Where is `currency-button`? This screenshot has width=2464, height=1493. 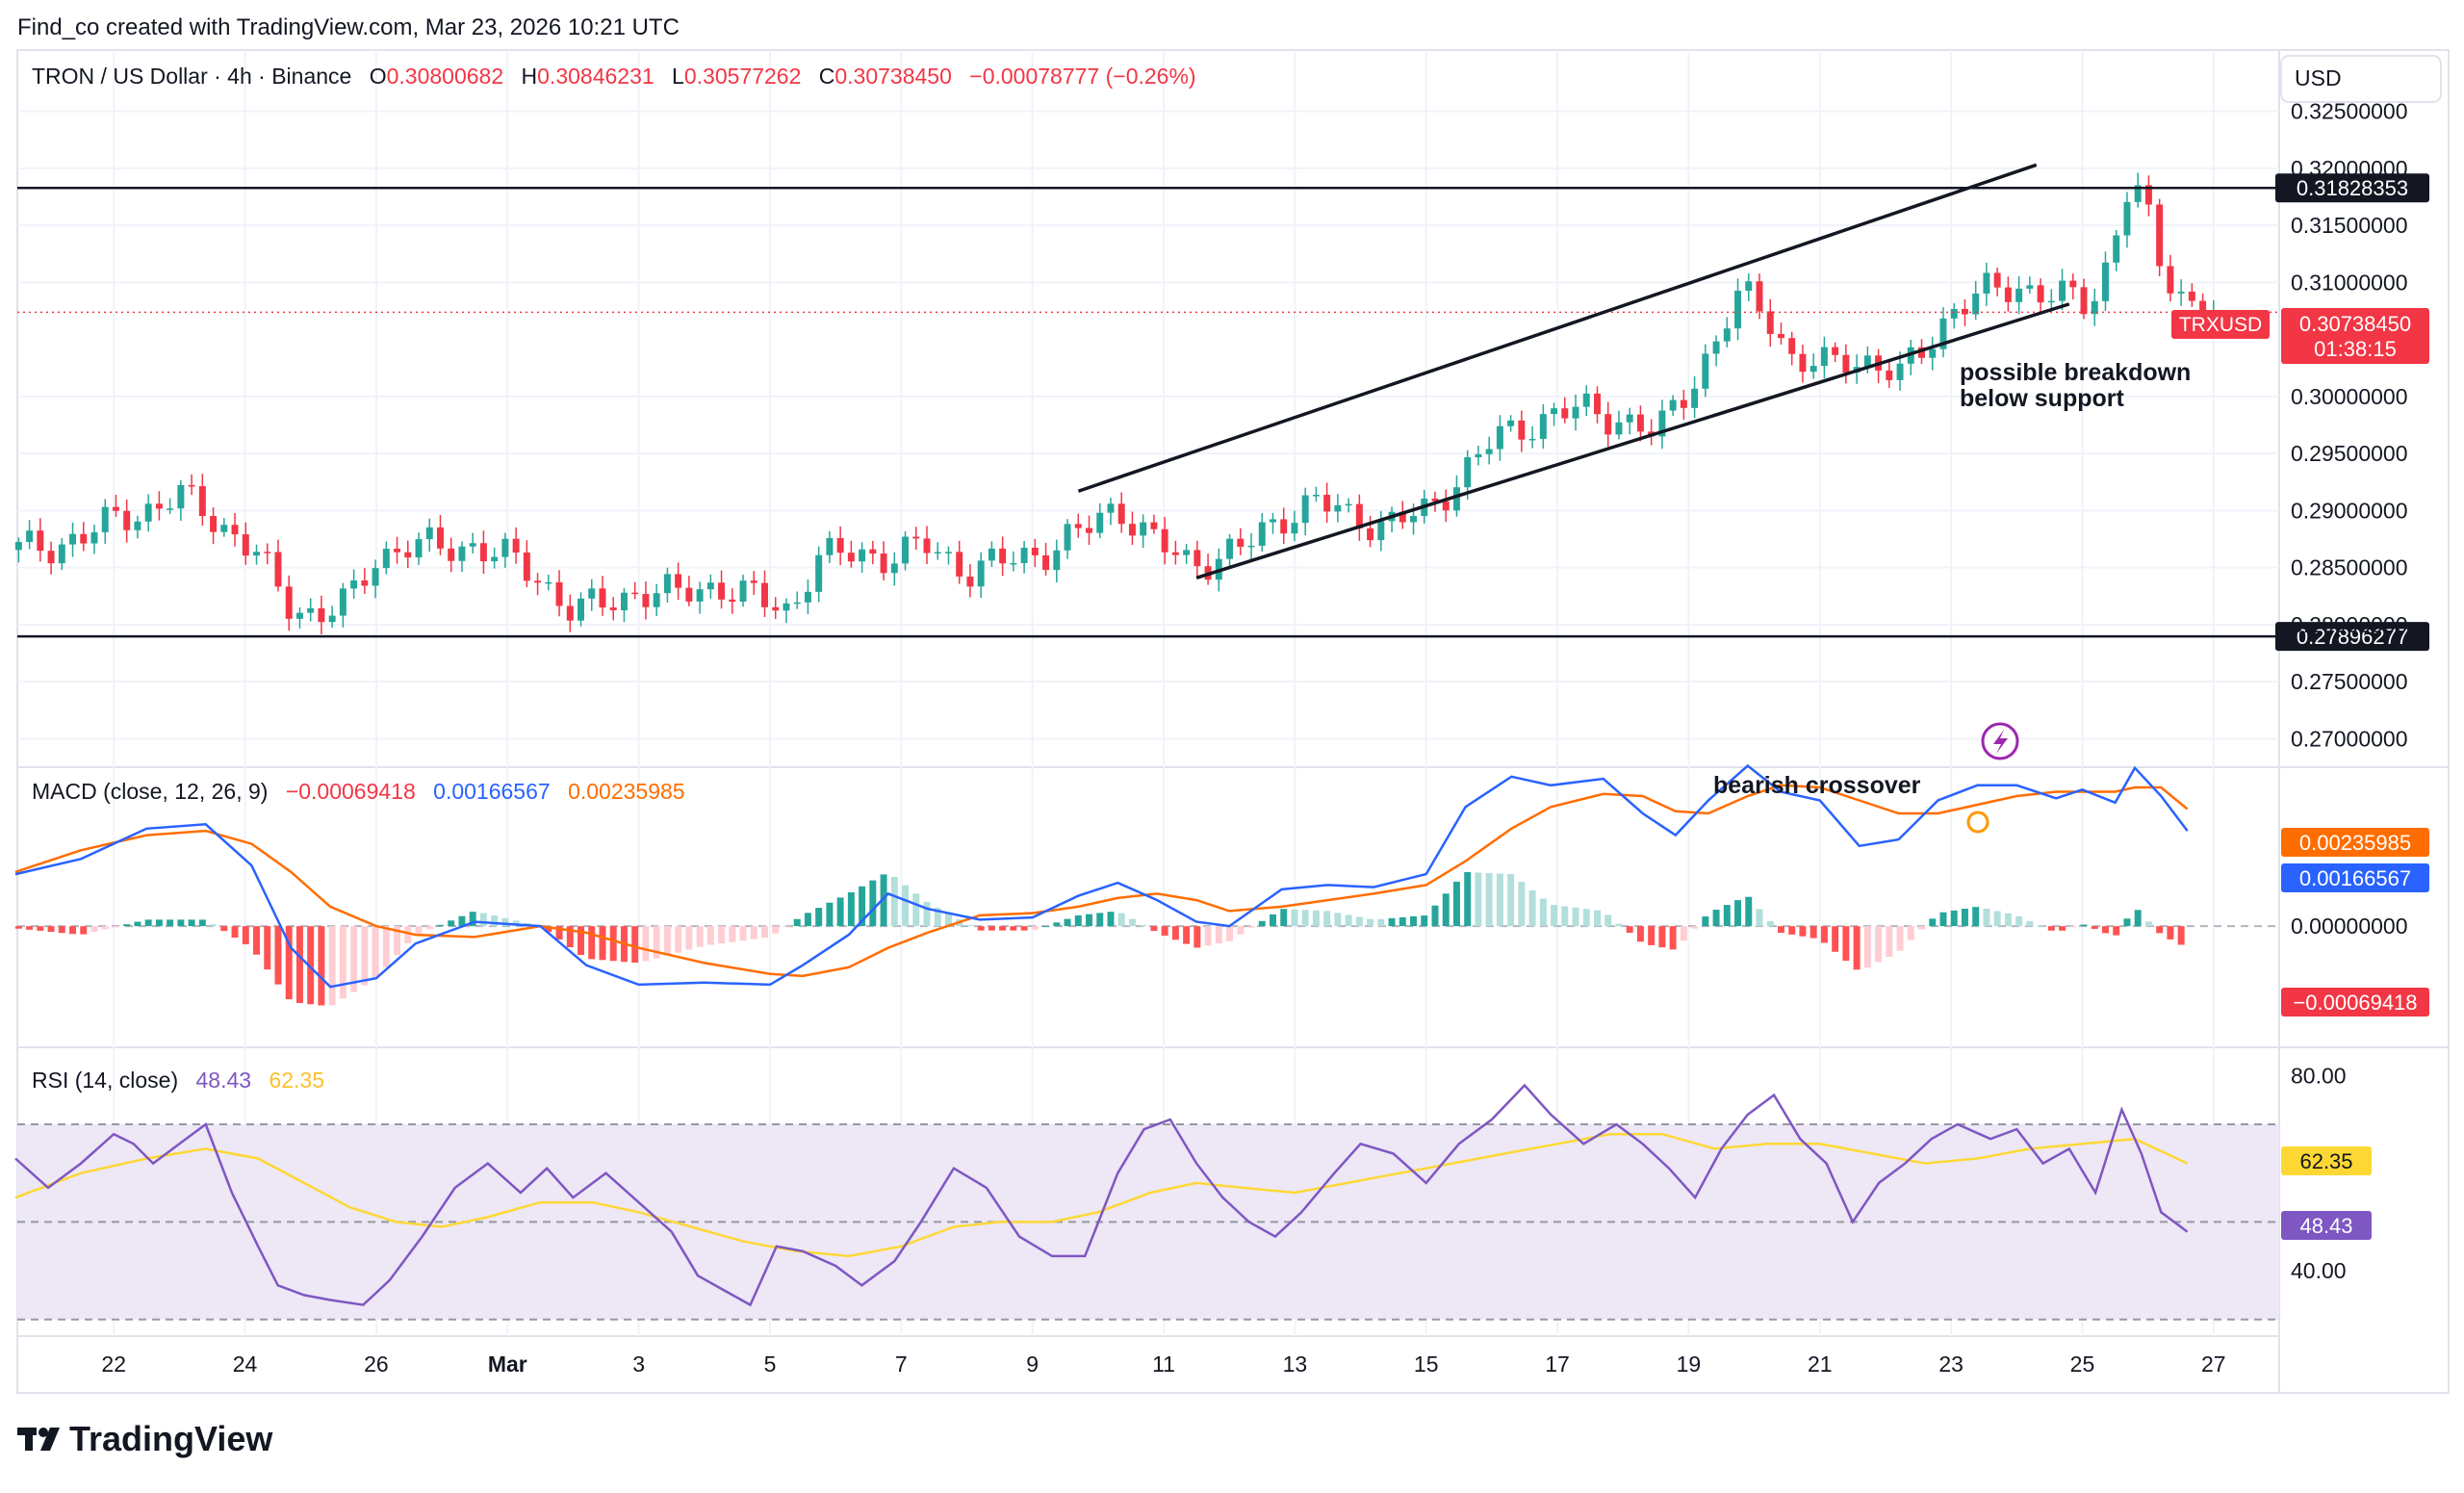
currency-button is located at coordinates (2361, 79).